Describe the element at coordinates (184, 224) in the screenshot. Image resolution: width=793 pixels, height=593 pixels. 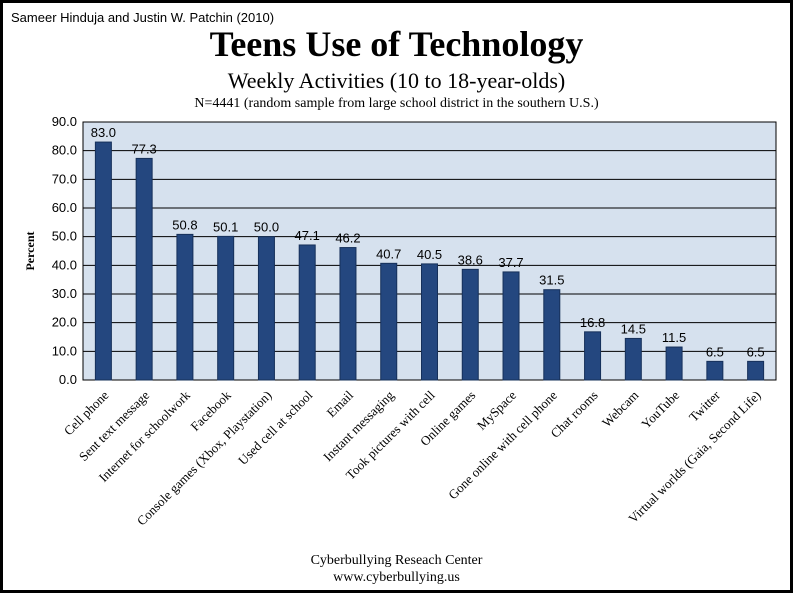
I see `data-label: 50.8` at that location.